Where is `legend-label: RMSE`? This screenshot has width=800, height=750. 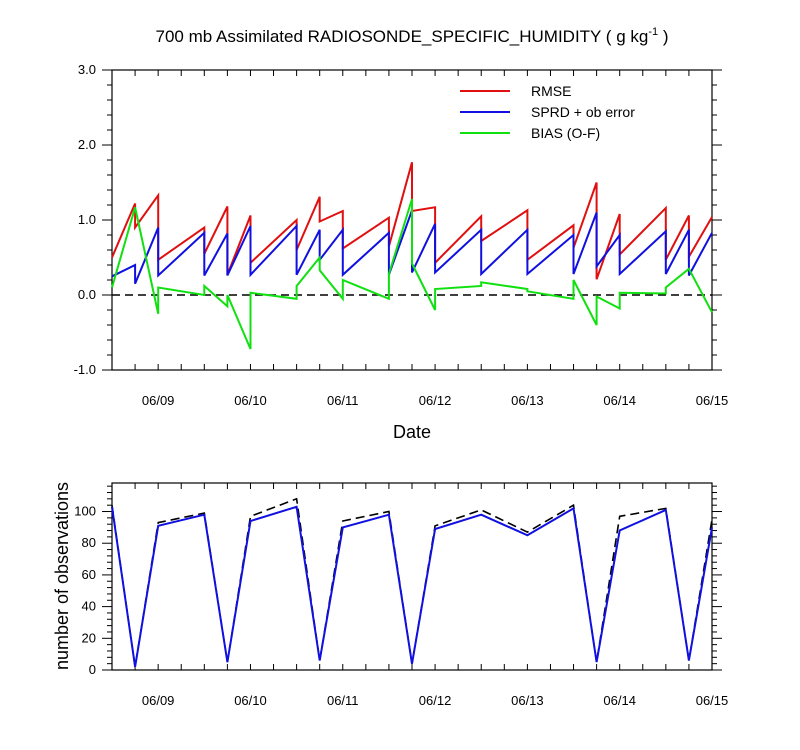 legend-label: RMSE is located at coordinates (551, 91).